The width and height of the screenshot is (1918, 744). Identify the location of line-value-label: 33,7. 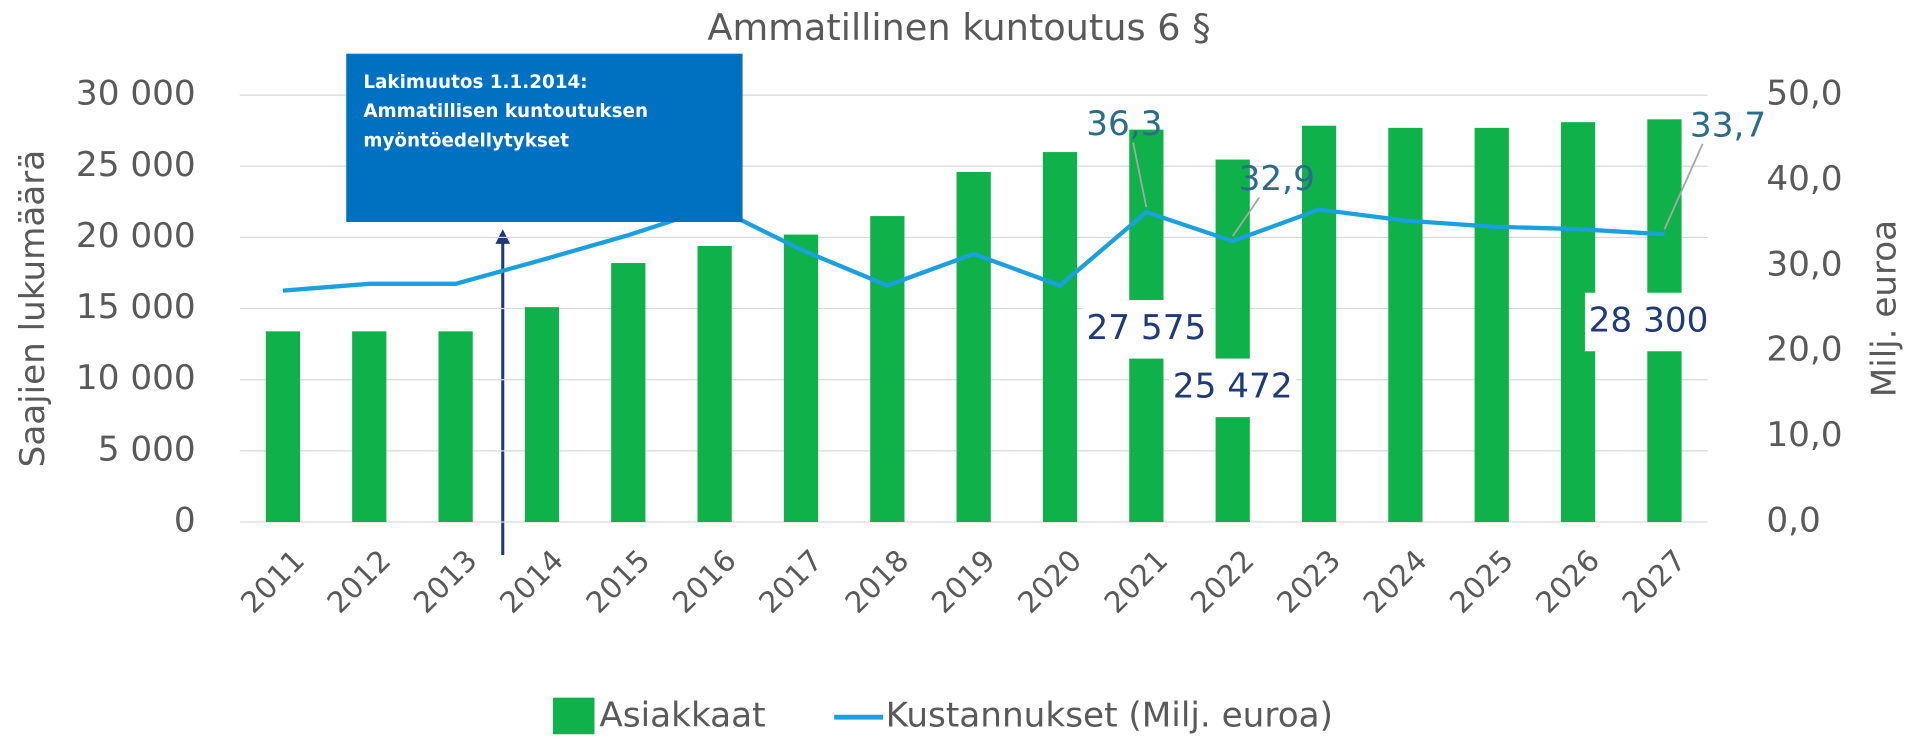
(1728, 125).